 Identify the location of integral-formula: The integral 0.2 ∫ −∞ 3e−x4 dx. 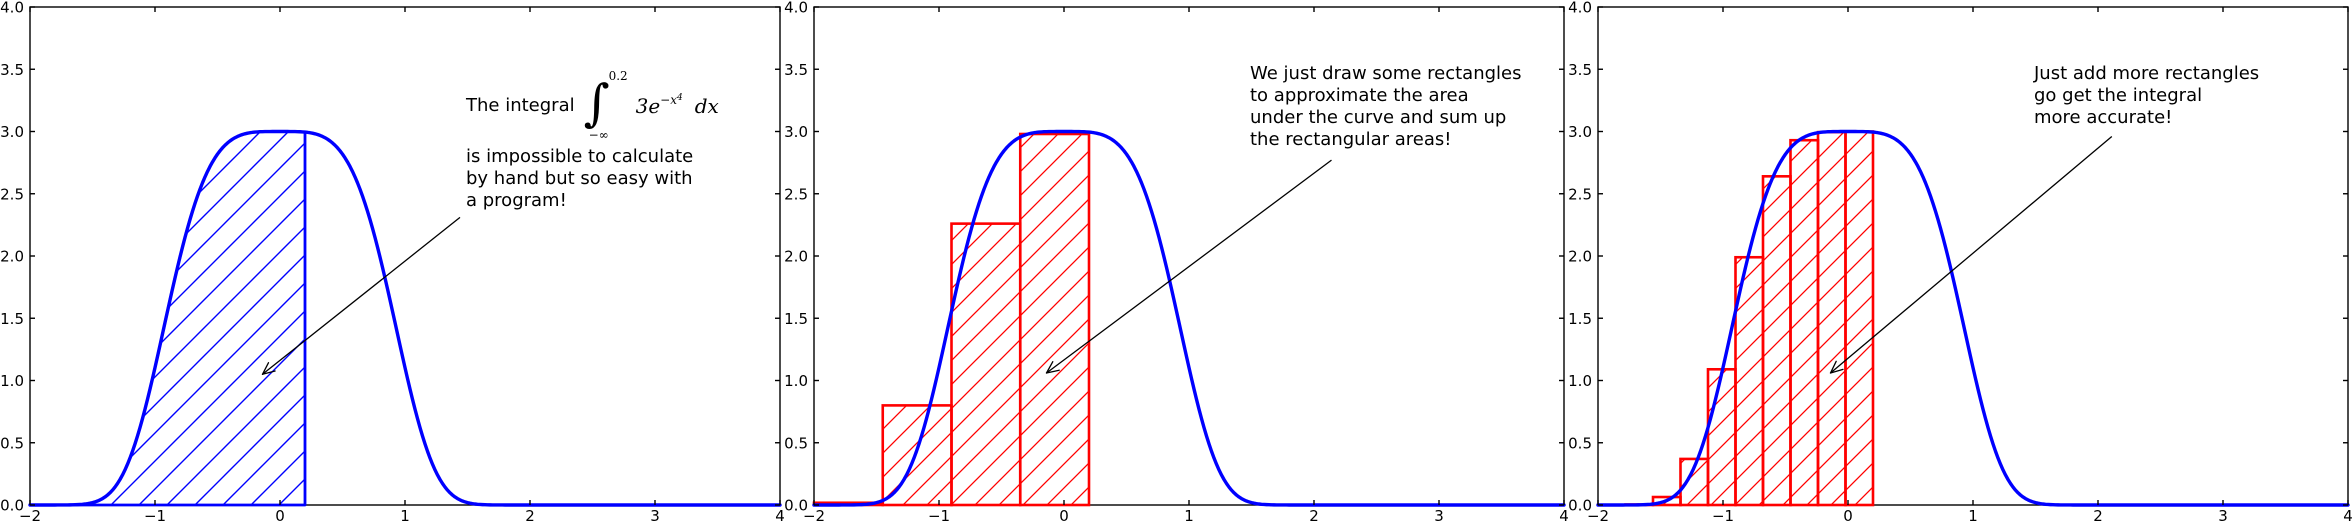
(592, 105).